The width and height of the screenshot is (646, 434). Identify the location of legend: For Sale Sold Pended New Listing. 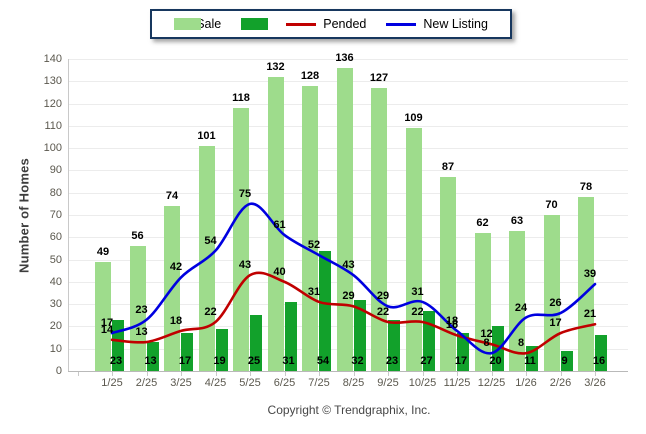
(331, 24).